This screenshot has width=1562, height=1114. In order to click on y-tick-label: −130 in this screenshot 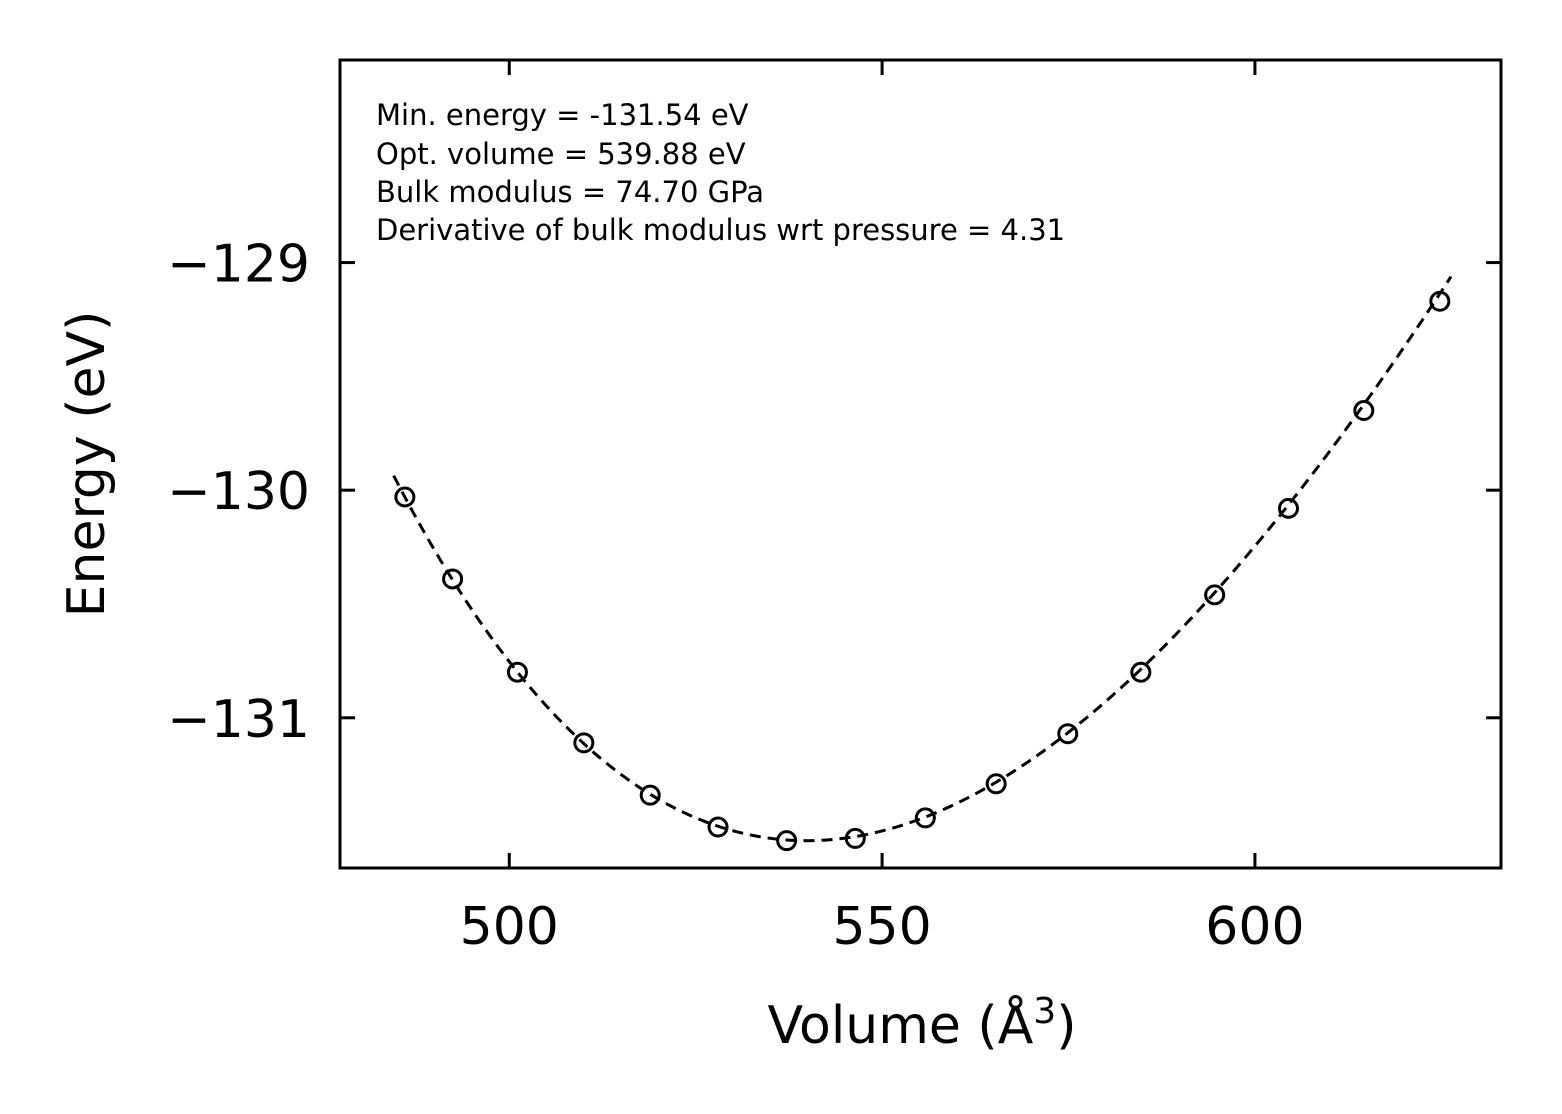, I will do `click(238, 492)`.